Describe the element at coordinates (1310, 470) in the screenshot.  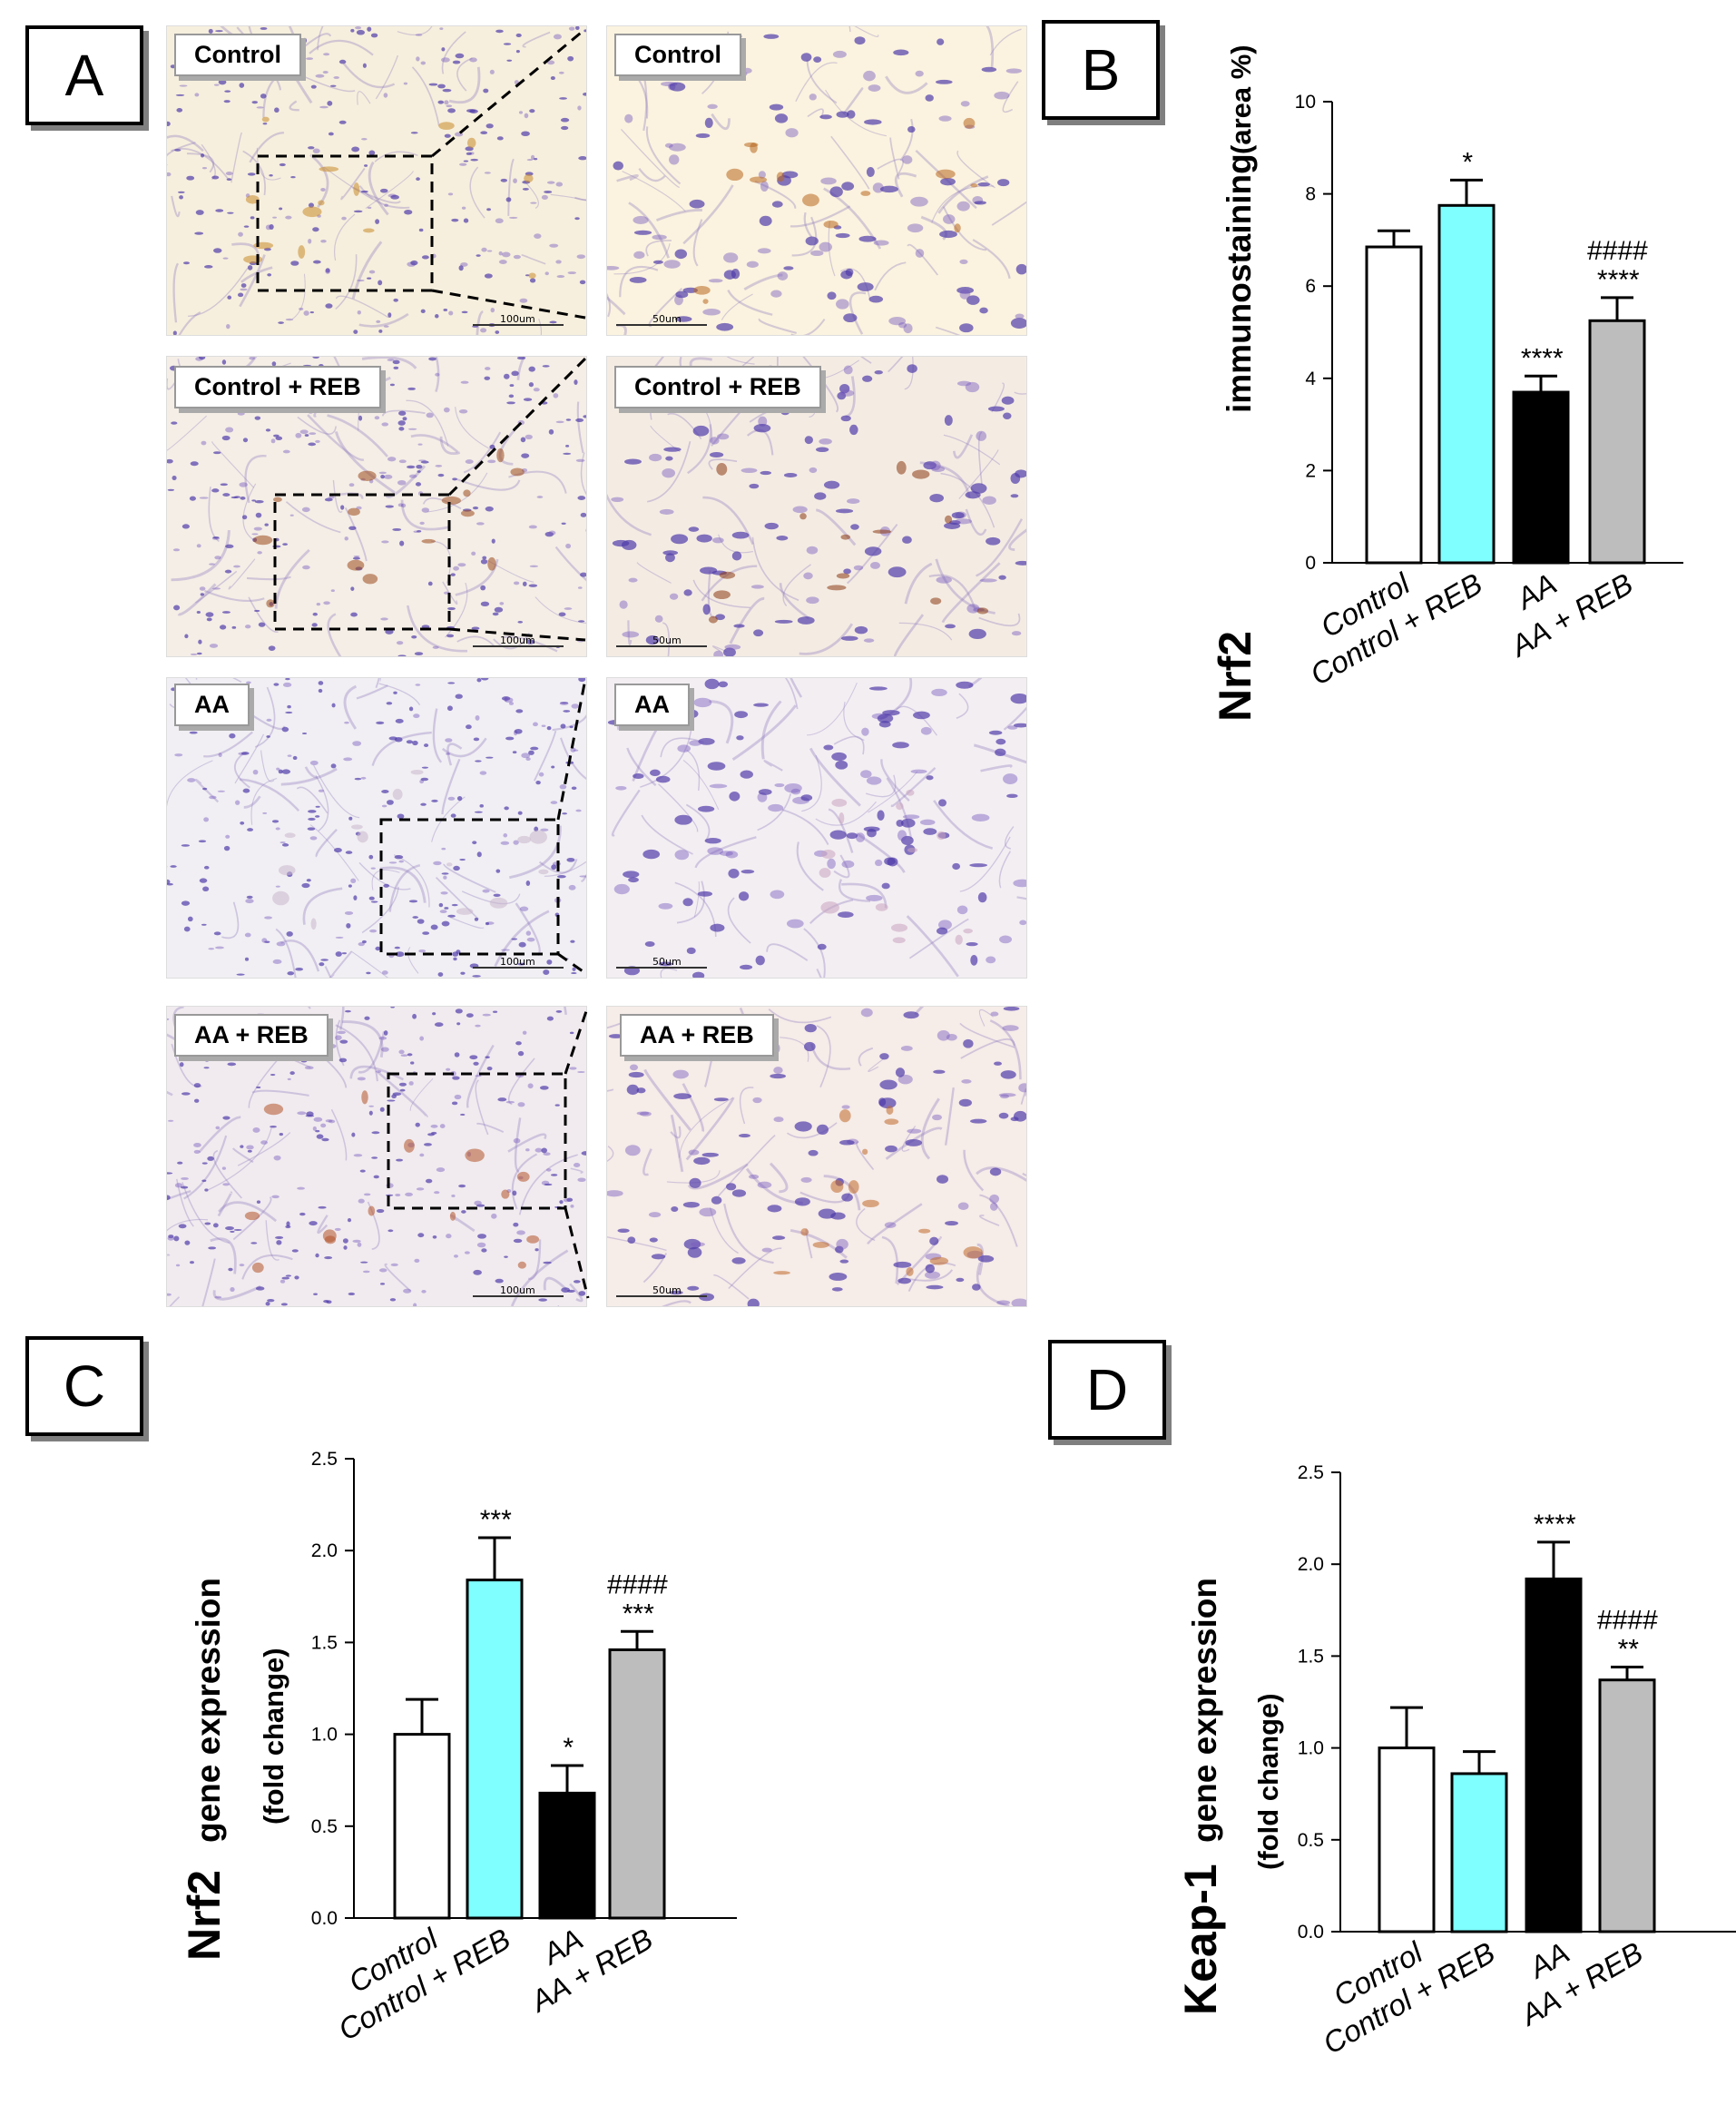
I see `y-tick-label: 2` at that location.